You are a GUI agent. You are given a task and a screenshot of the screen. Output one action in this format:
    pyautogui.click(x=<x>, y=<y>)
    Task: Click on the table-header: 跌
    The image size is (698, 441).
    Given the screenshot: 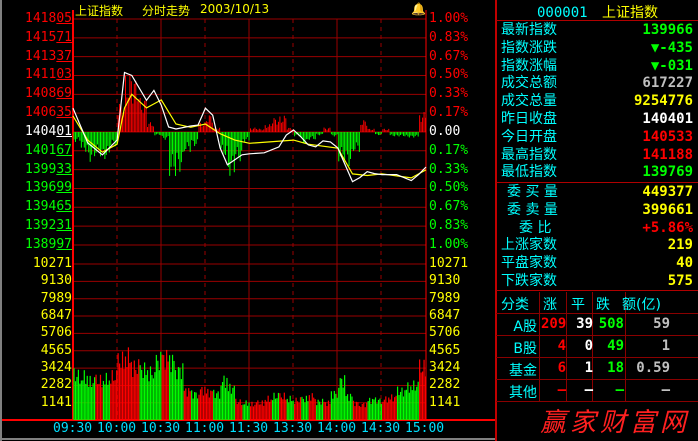 What is the action you would take?
    pyautogui.click(x=603, y=305)
    